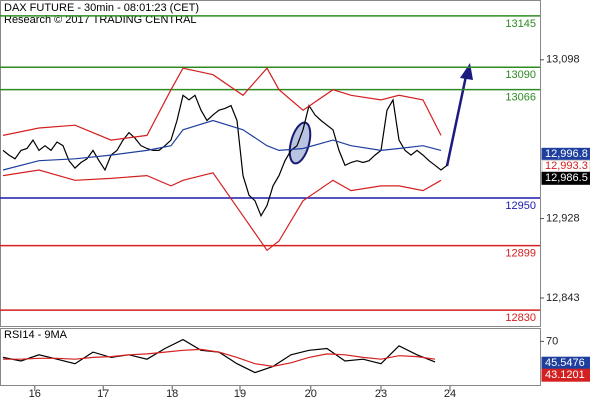  What do you see at coordinates (552, 341) in the screenshot?
I see `y-tick-label: 70` at bounding box center [552, 341].